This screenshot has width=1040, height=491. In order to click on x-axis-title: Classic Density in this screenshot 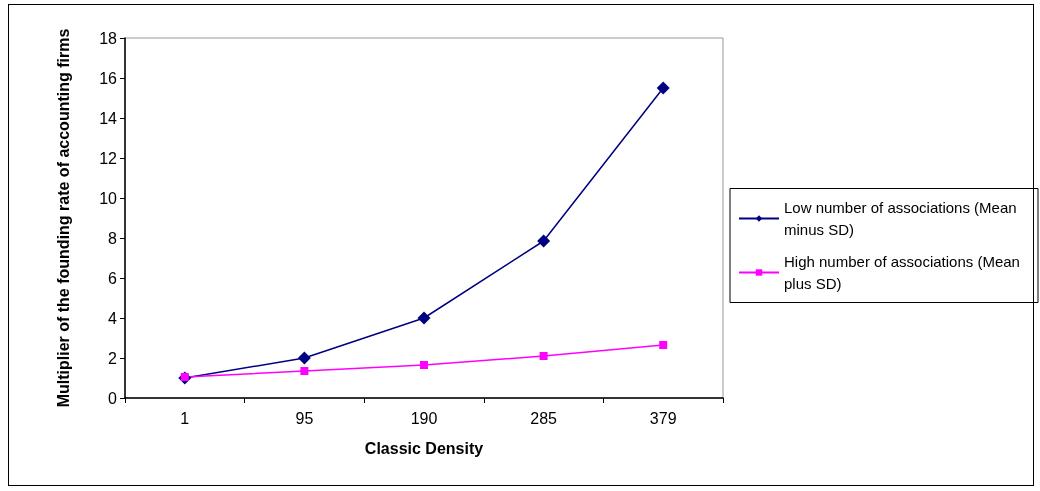, I will do `click(424, 448)`.